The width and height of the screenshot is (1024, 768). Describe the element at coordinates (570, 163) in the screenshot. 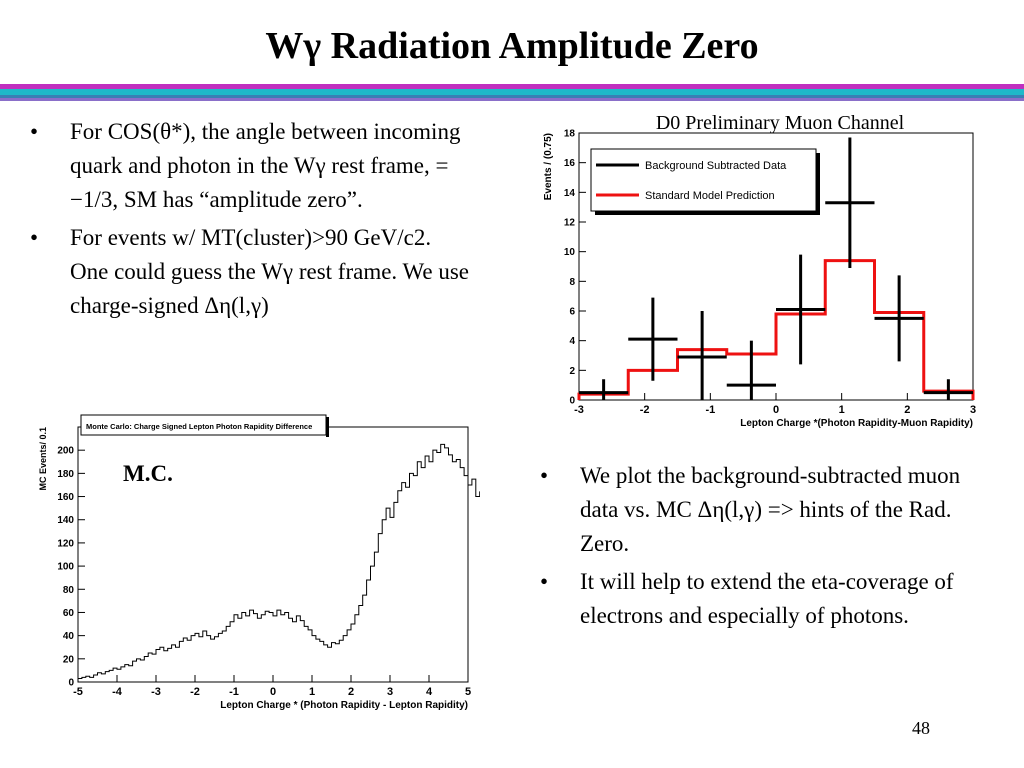

I see `y-tick-label: 16` at that location.